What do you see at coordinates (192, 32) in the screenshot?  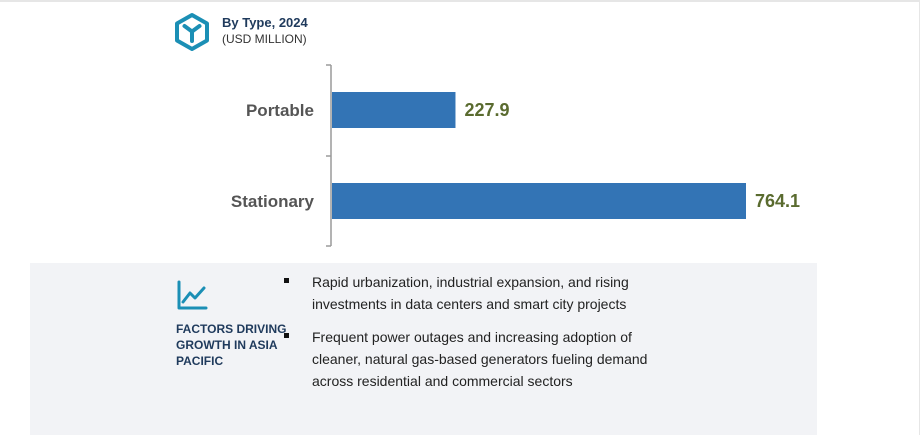 I see `hexagon-y-icon` at bounding box center [192, 32].